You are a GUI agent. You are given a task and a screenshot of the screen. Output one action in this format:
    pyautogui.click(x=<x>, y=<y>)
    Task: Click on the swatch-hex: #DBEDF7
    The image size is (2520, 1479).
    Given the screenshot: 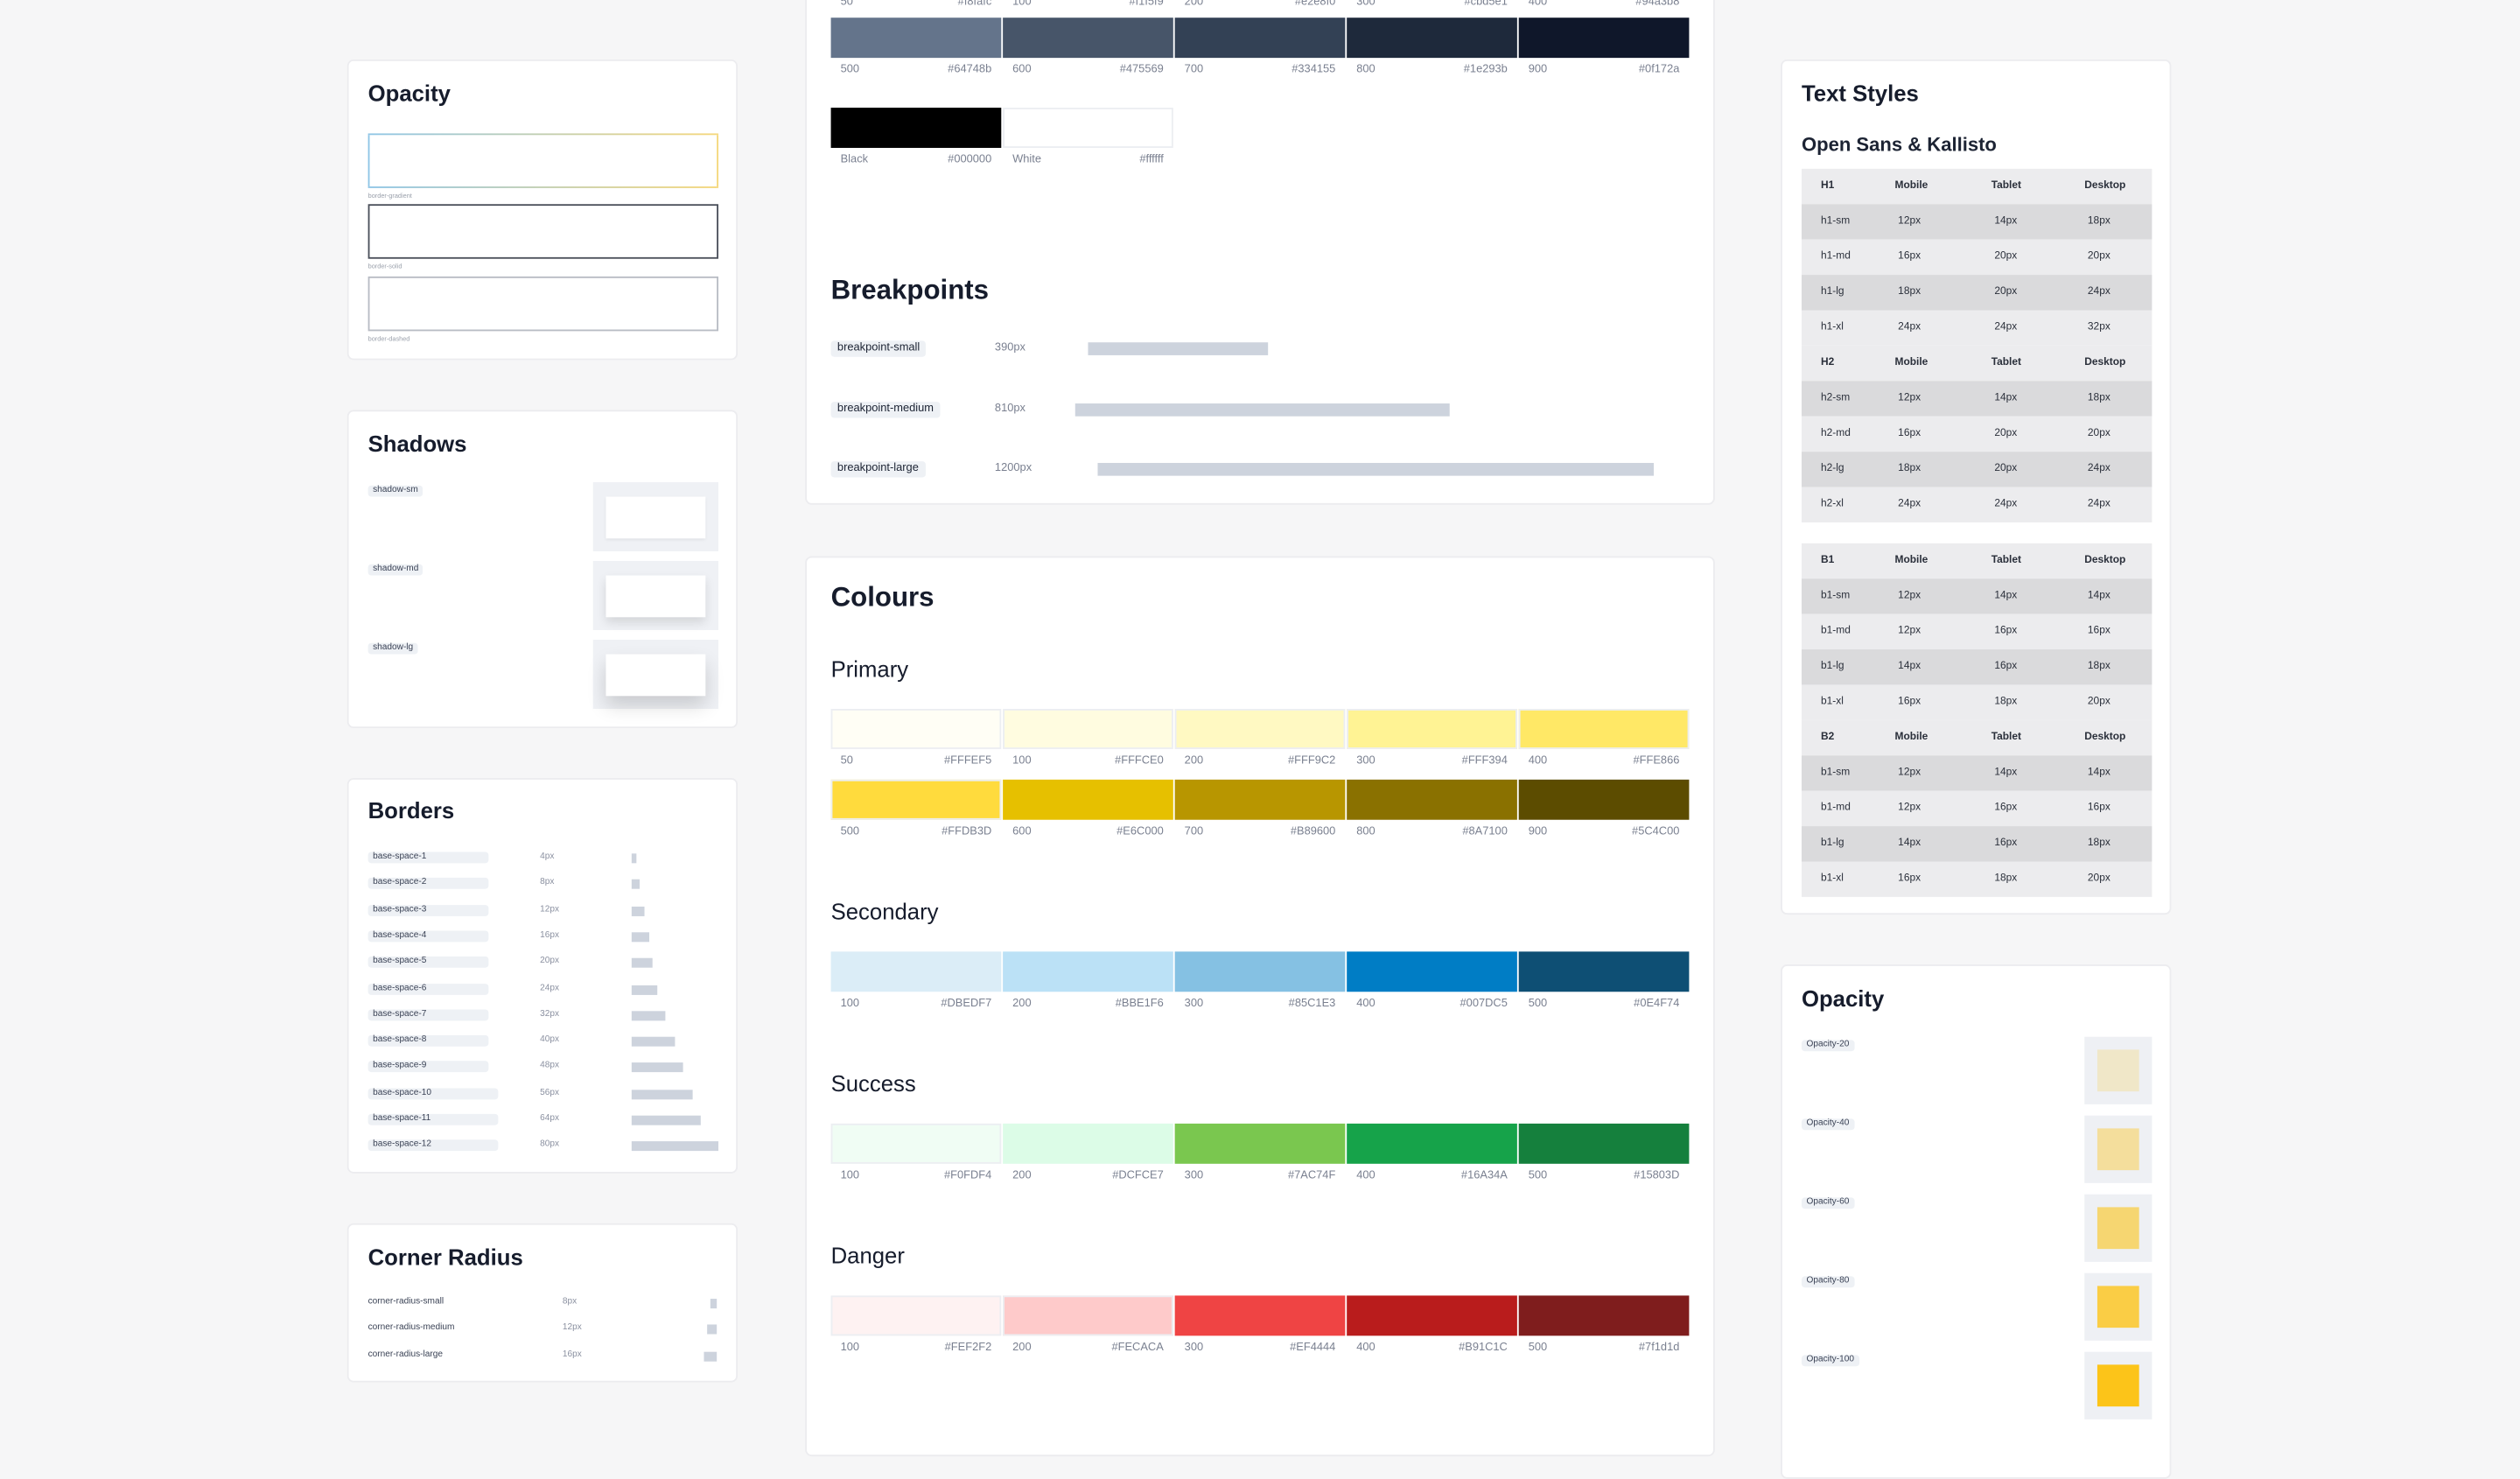 What is the action you would take?
    pyautogui.click(x=966, y=1004)
    